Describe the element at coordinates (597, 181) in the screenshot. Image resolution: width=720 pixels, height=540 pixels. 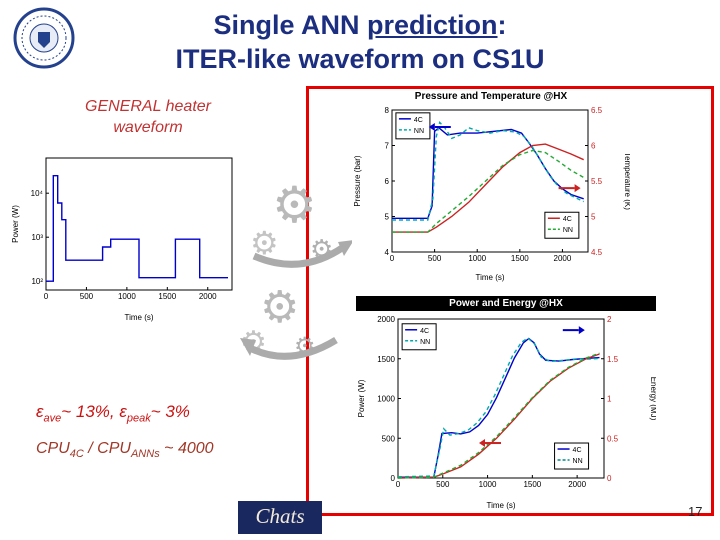
I see `svg-text: 5.5` at that location.